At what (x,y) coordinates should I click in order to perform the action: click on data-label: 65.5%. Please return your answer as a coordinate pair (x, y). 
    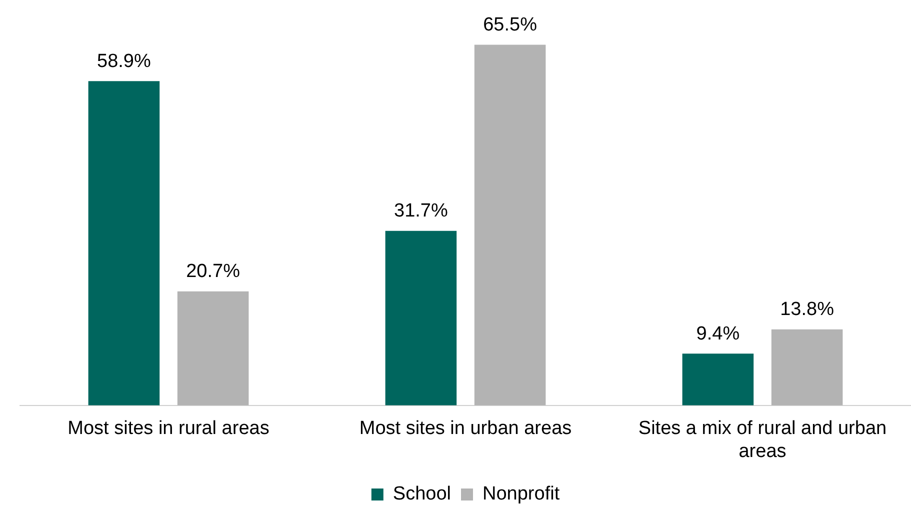
    Looking at the image, I should click on (510, 25).